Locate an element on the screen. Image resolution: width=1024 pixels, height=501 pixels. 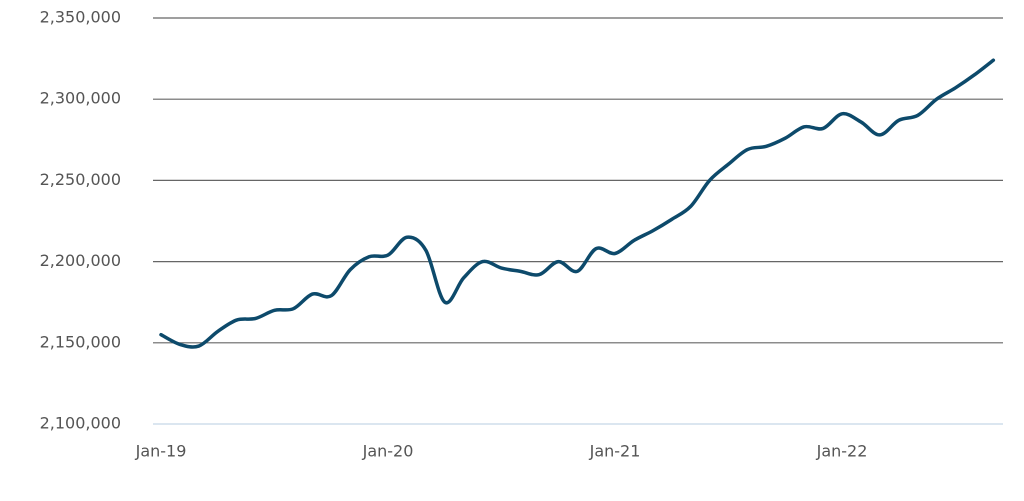
x-tick-label: Jan-21 is located at coordinates (615, 451).